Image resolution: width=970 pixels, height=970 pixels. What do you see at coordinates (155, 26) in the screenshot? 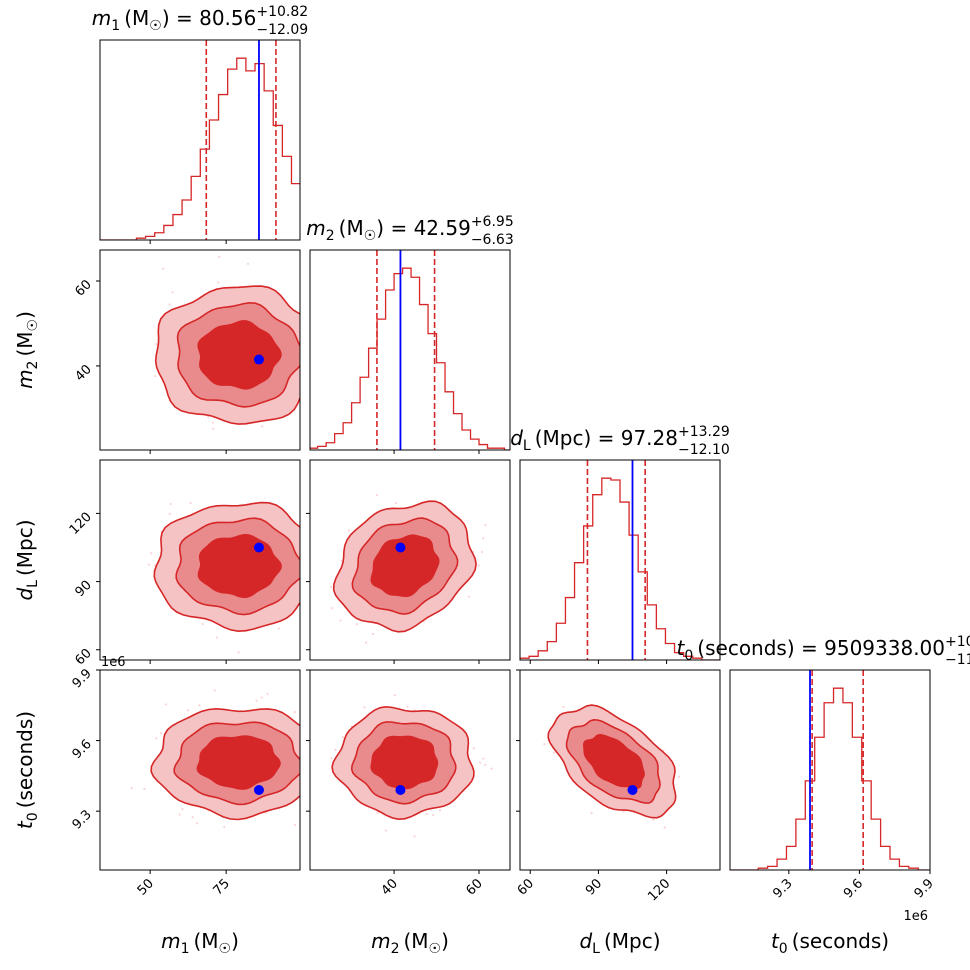
I see `title-unit-subscript: ☉` at bounding box center [155, 26].